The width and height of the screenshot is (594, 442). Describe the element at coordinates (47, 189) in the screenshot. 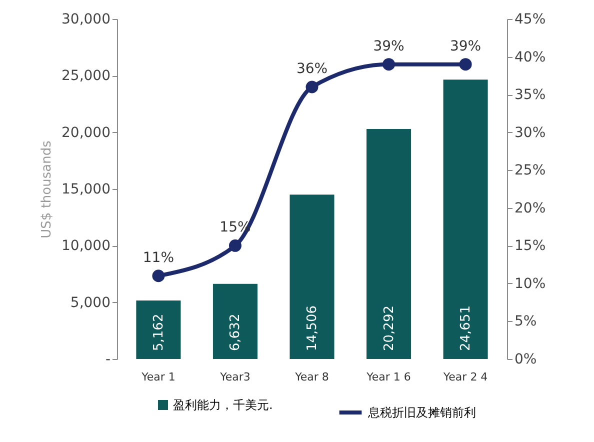

I see `y-axis-title: US$ thousands` at that location.